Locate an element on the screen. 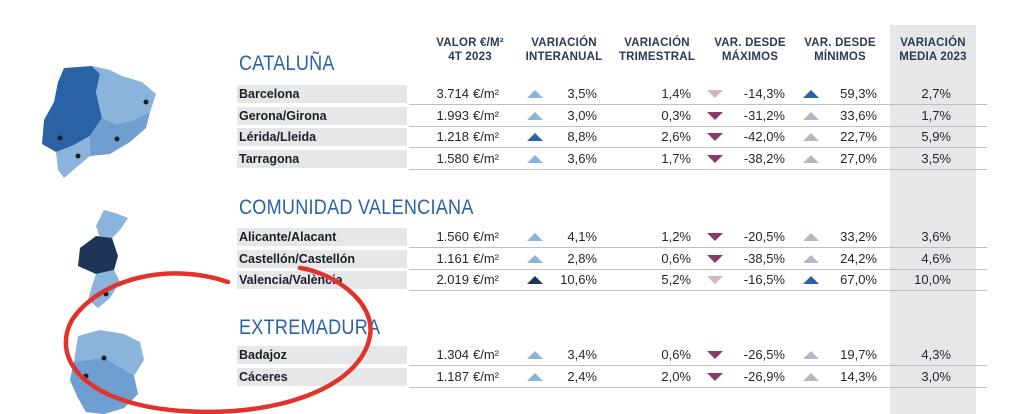  table-row: Badajoz 1.304 €/m² 3,4% 0,6% -26,5% 19,7% 4,3% is located at coordinates (612, 355).